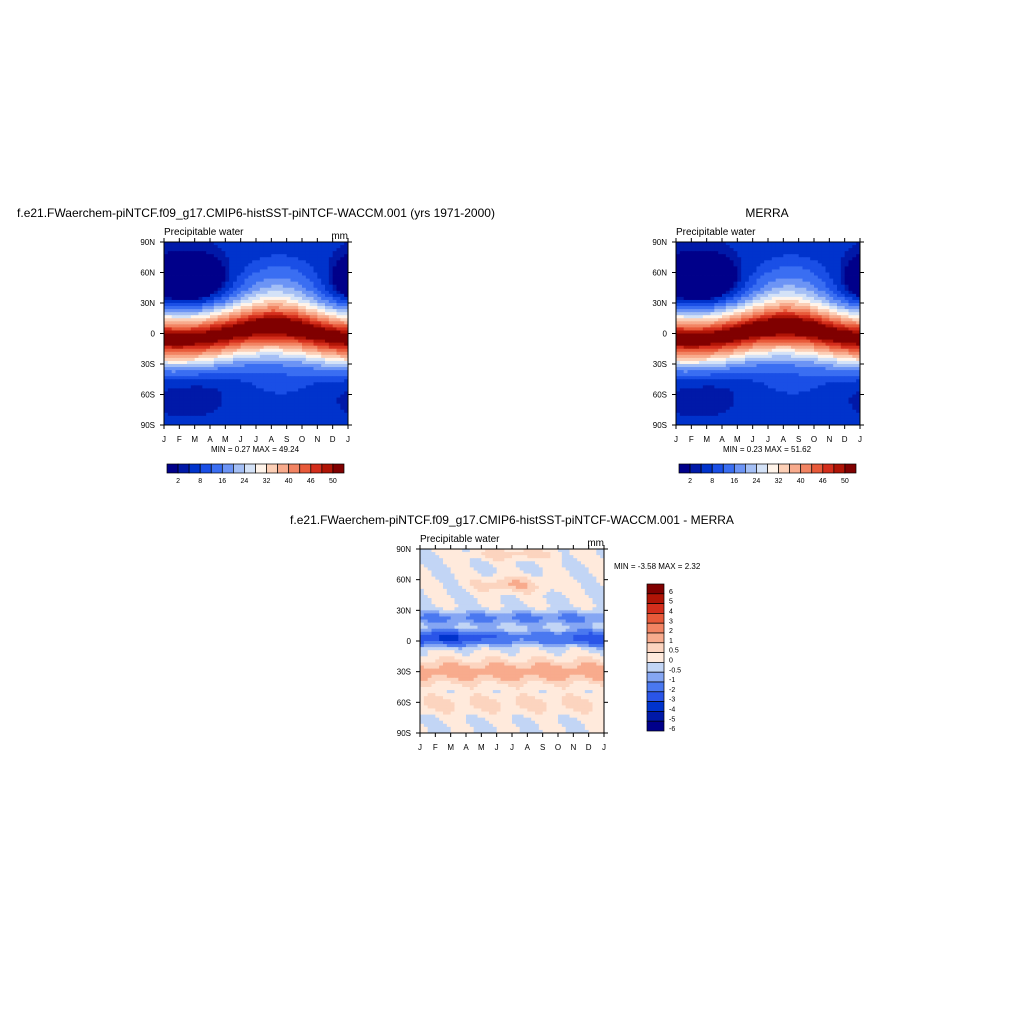 This screenshot has height=1024, width=1024. I want to click on colorbar-label: 0.5, so click(674, 651).